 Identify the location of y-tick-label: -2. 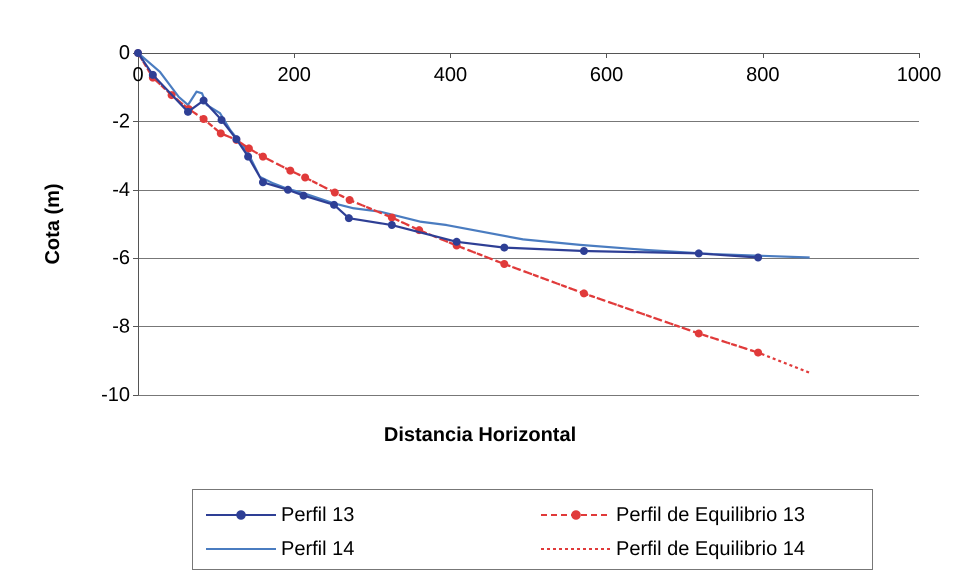
(121, 121).